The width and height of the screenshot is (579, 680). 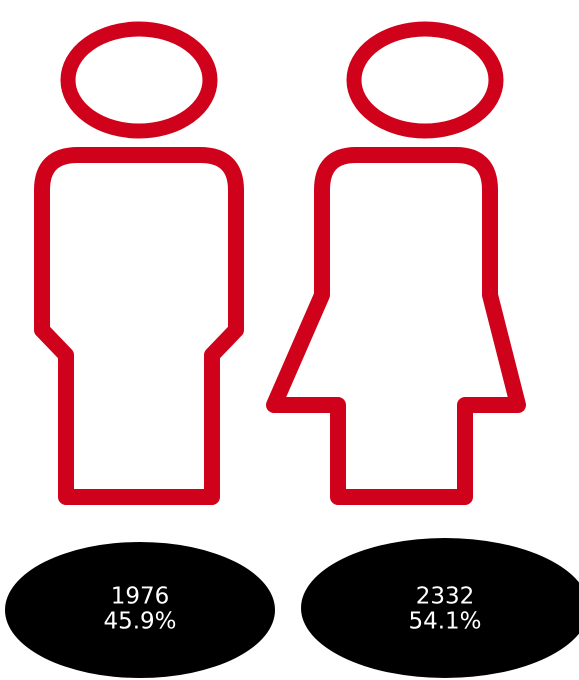 What do you see at coordinates (444, 622) in the screenshot?
I see `female-share: 54.1%` at bounding box center [444, 622].